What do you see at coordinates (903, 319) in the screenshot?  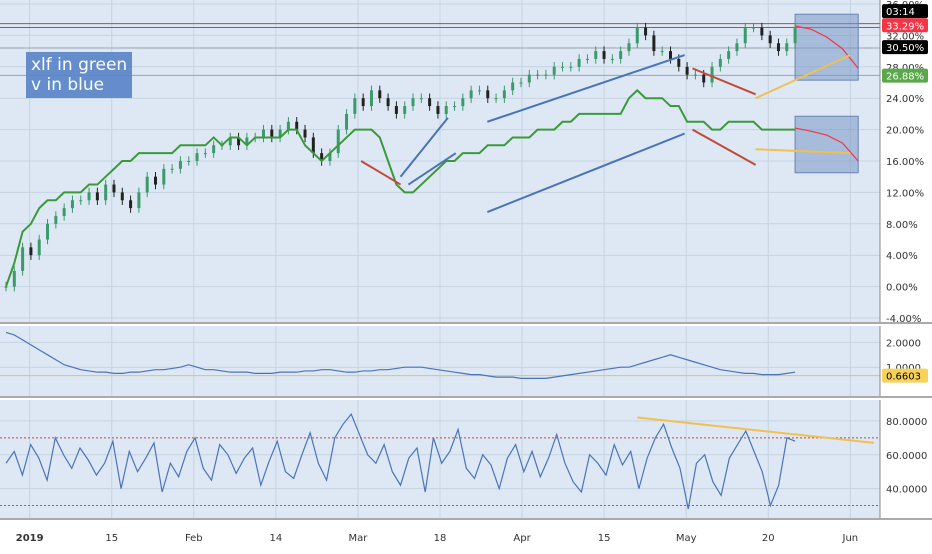 I see `y-tick-label: -4.00%` at bounding box center [903, 319].